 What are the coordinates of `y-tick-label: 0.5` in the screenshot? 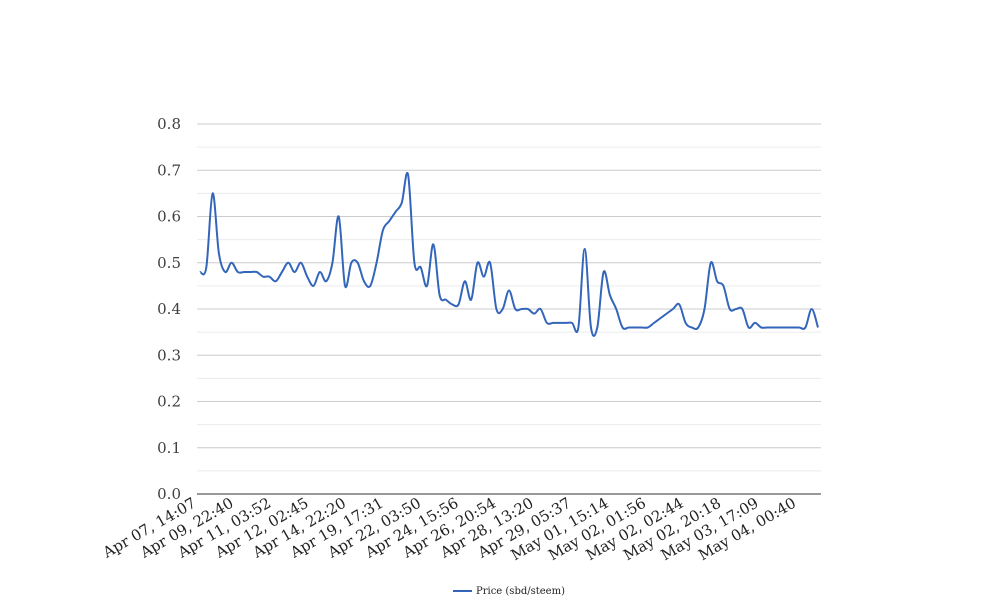 It's located at (169, 263).